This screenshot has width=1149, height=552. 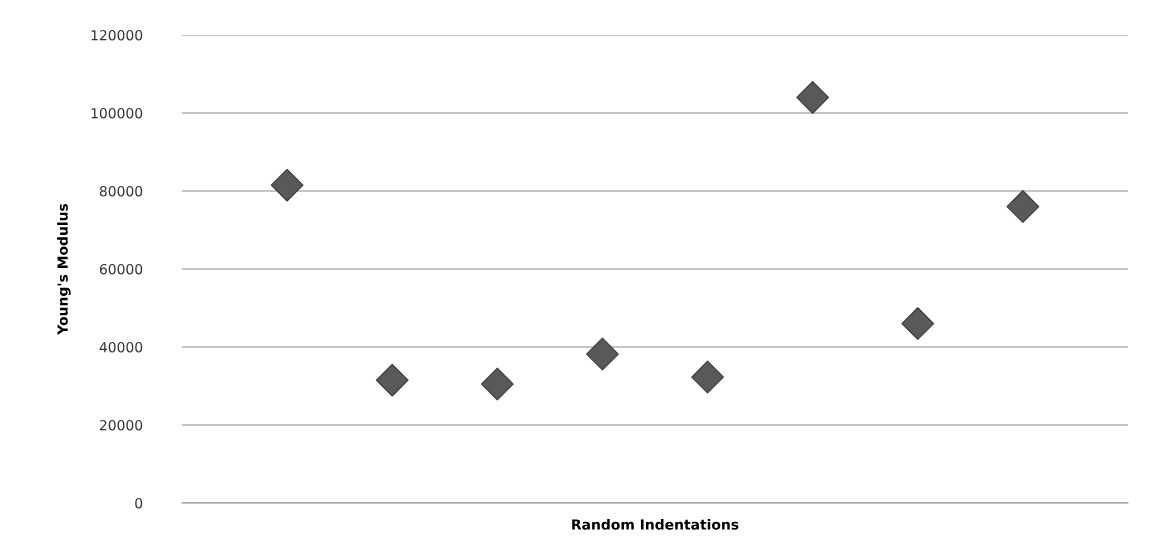 I want to click on y-tick-label: 60000, so click(x=121, y=269).